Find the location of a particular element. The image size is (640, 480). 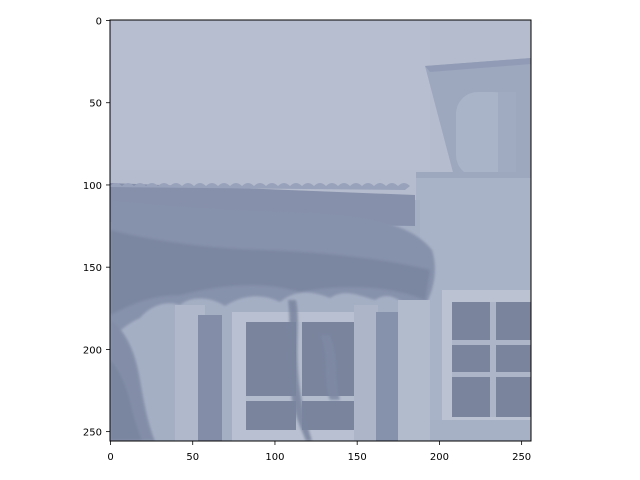

y-tick-label: 100 is located at coordinates (92, 186).